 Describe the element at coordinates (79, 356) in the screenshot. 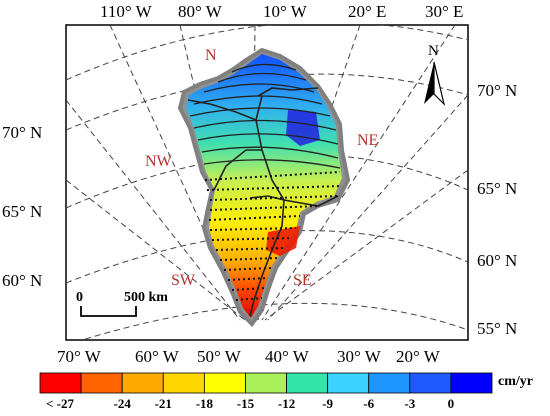

I see `label-lon-bottom-70w: 70° W` at that location.